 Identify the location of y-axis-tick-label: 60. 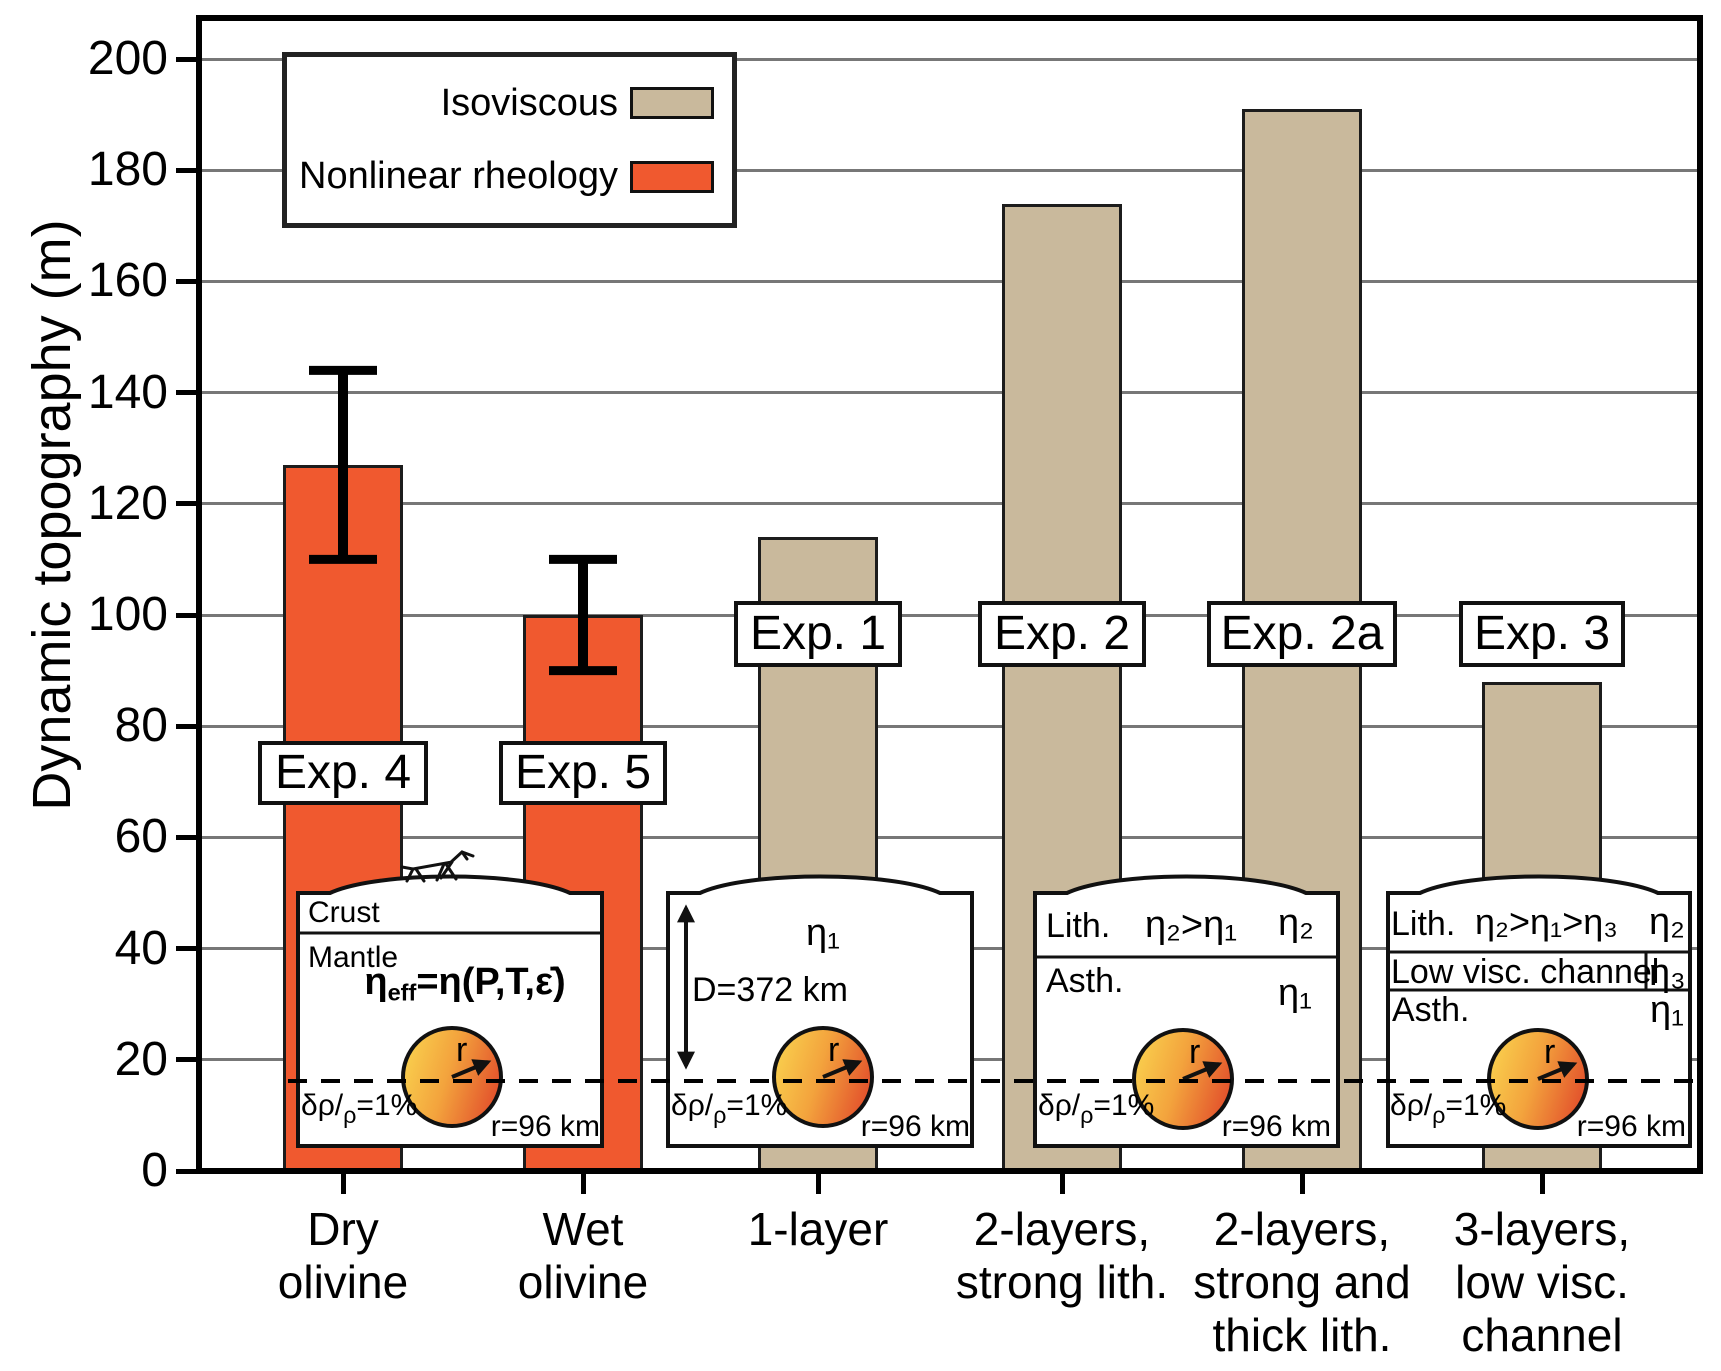
(141, 837).